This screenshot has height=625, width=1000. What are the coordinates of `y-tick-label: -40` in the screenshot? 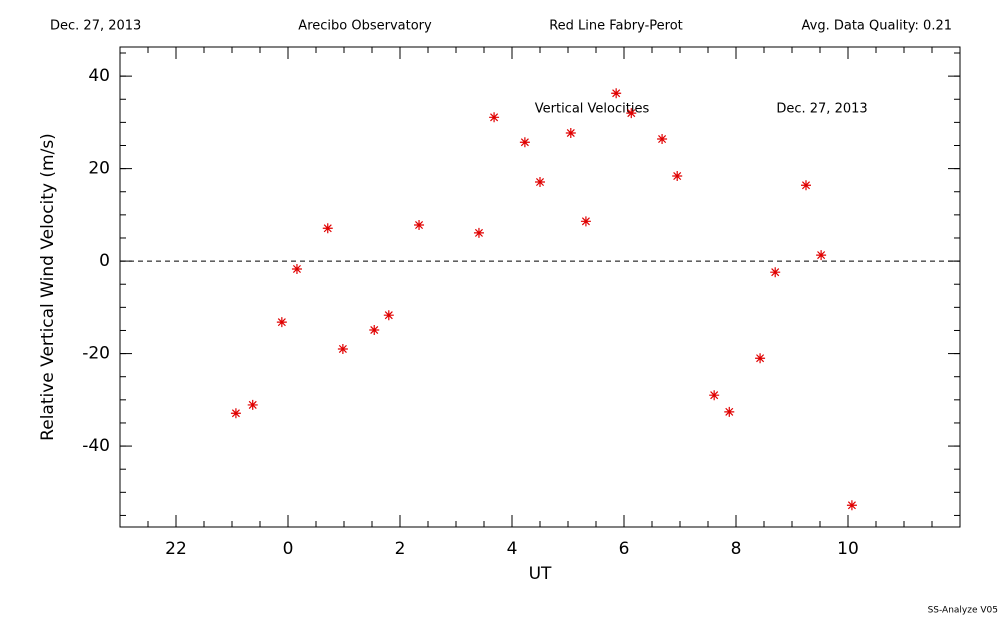 It's located at (96, 446).